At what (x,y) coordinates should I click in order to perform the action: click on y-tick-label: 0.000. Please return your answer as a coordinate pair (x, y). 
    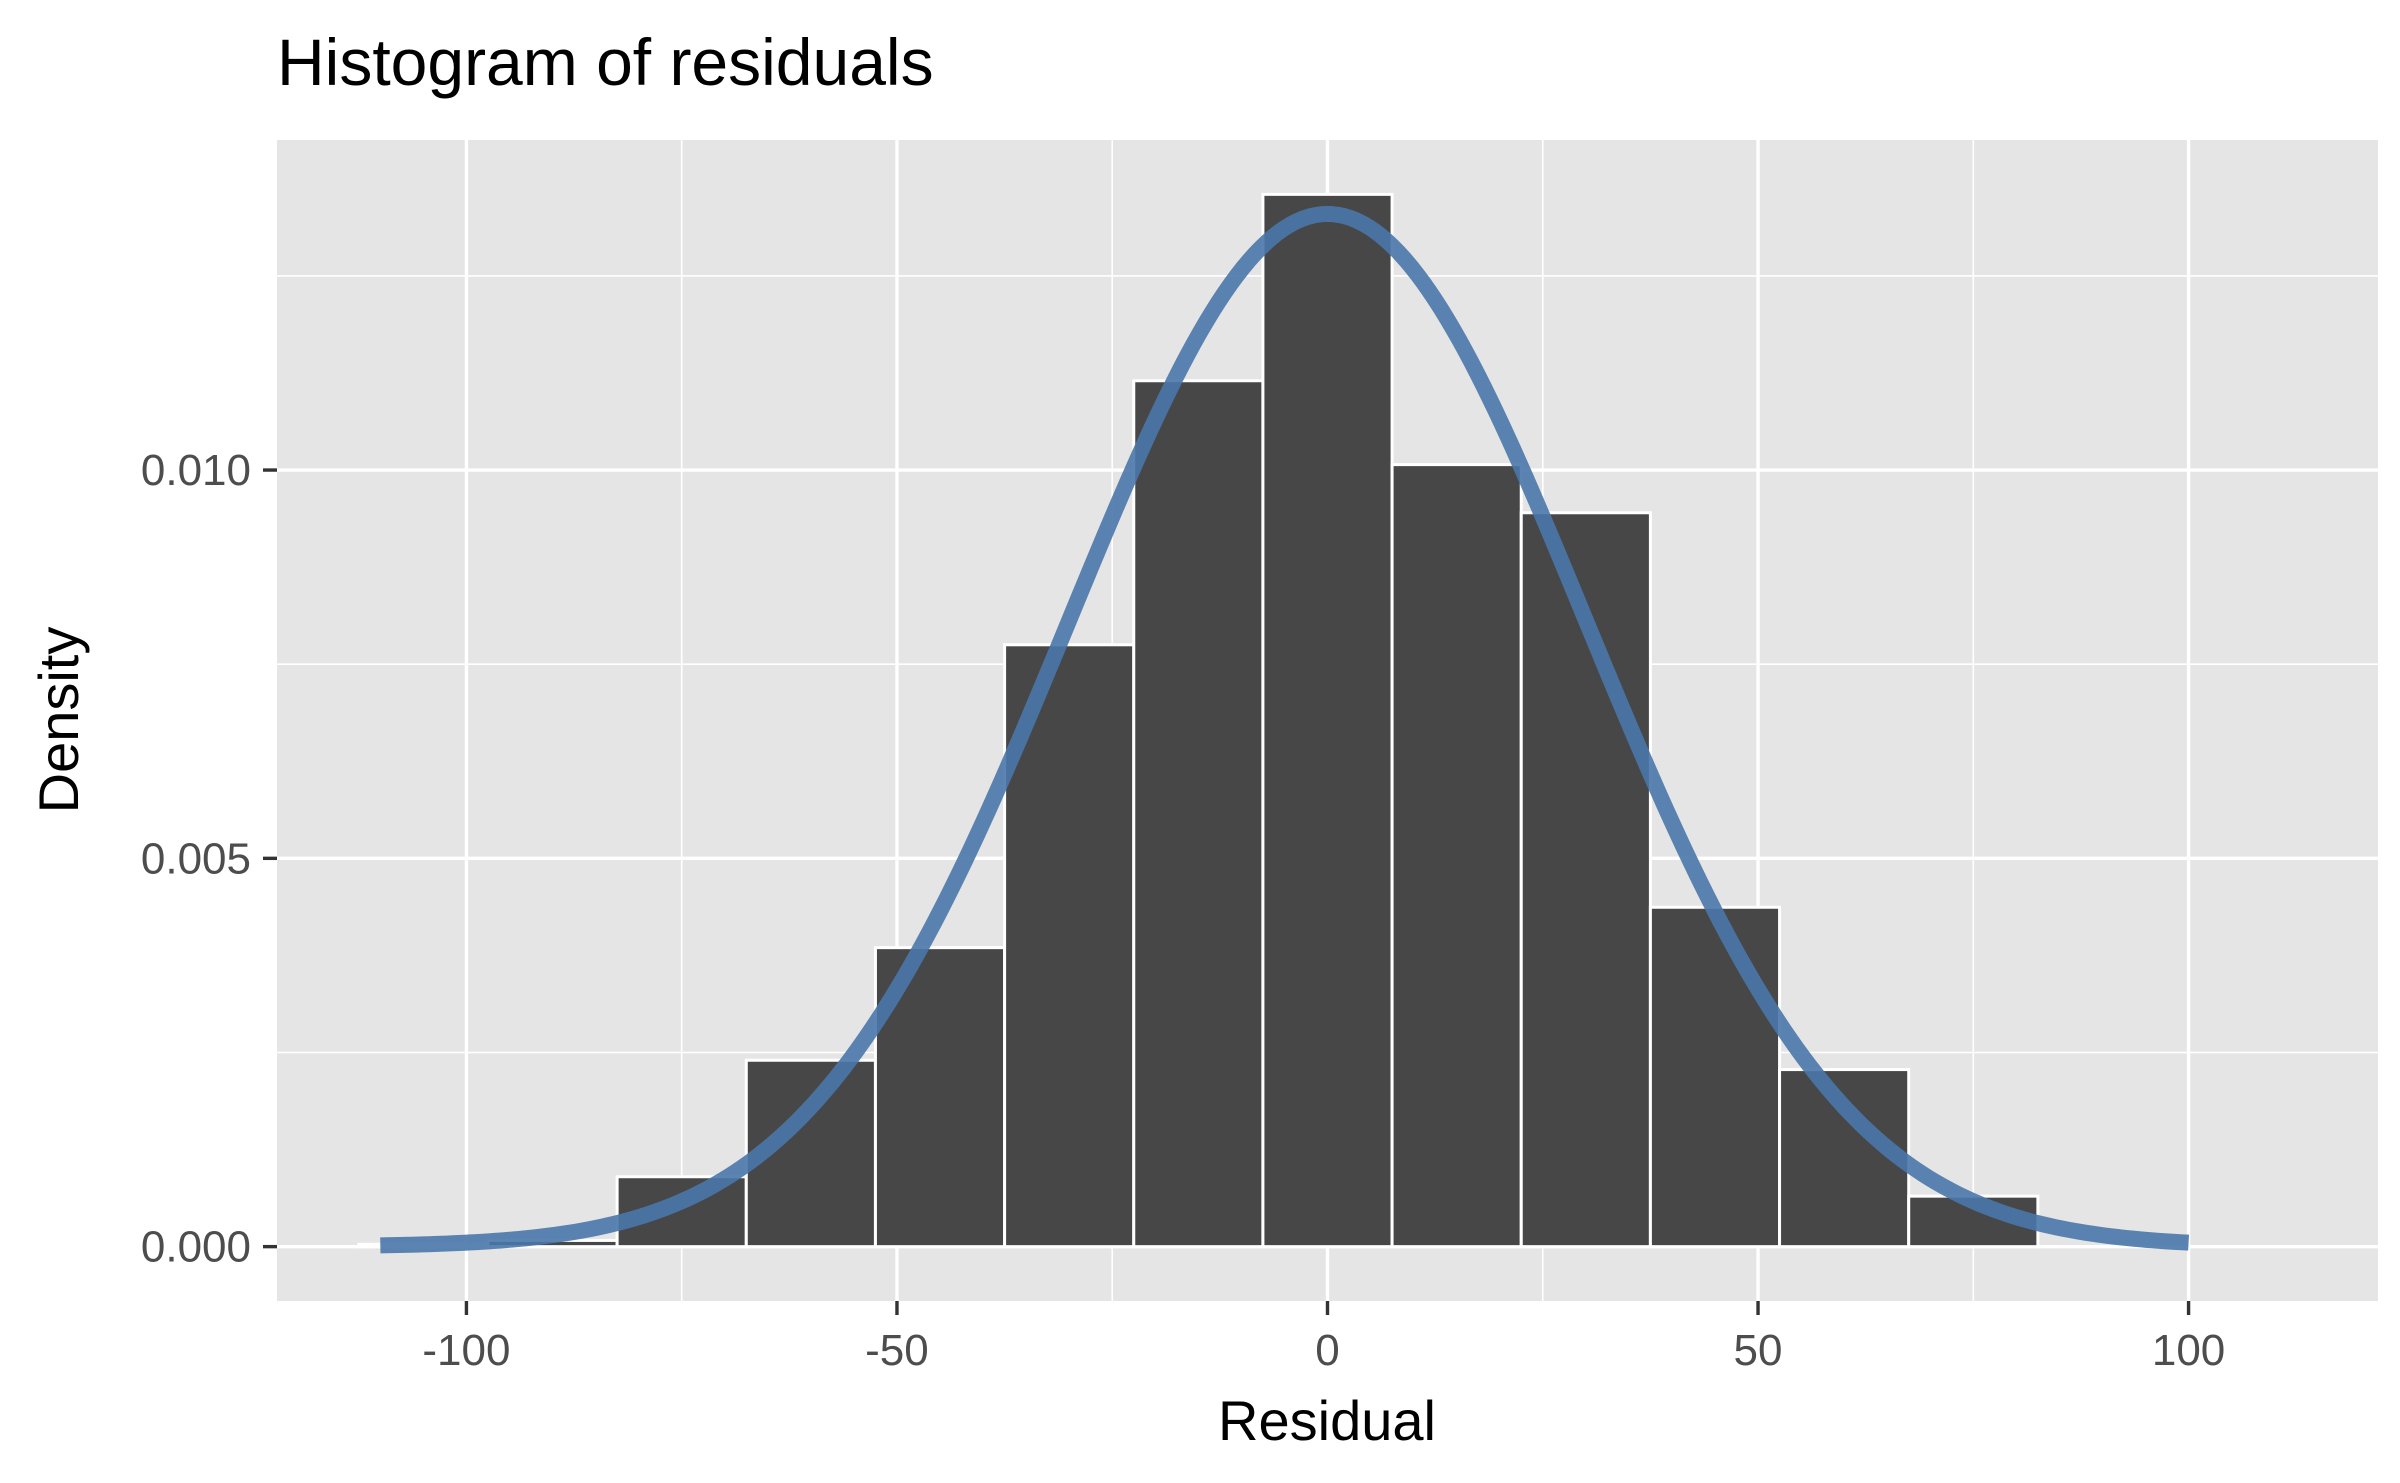
    Looking at the image, I should click on (196, 1247).